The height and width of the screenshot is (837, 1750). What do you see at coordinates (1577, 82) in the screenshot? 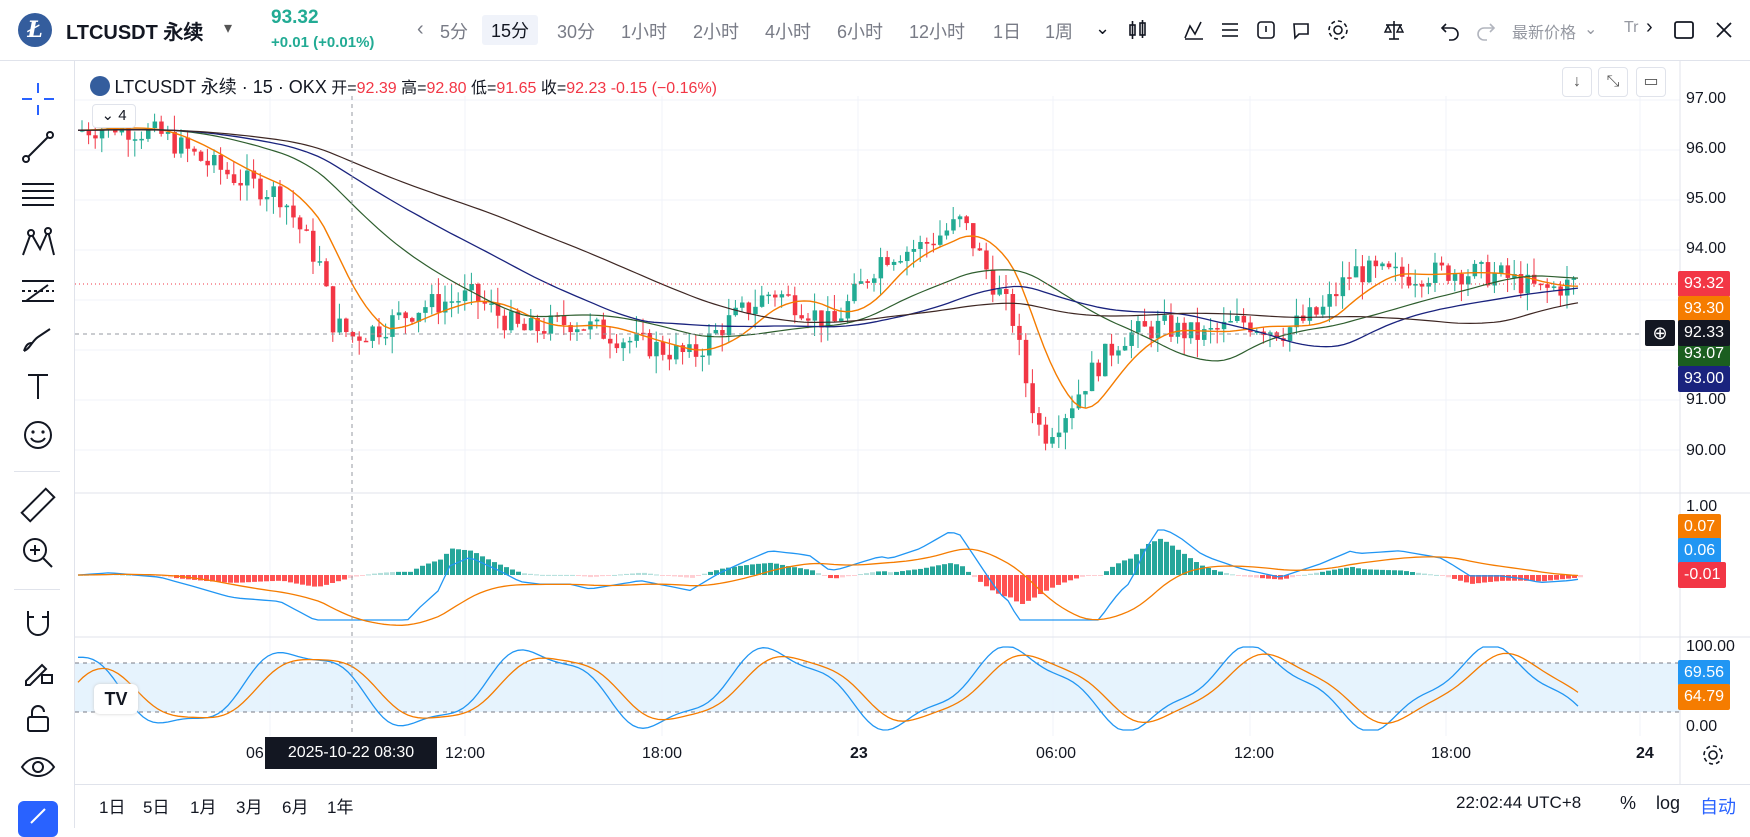
I see `download-icon: ↓` at bounding box center [1577, 82].